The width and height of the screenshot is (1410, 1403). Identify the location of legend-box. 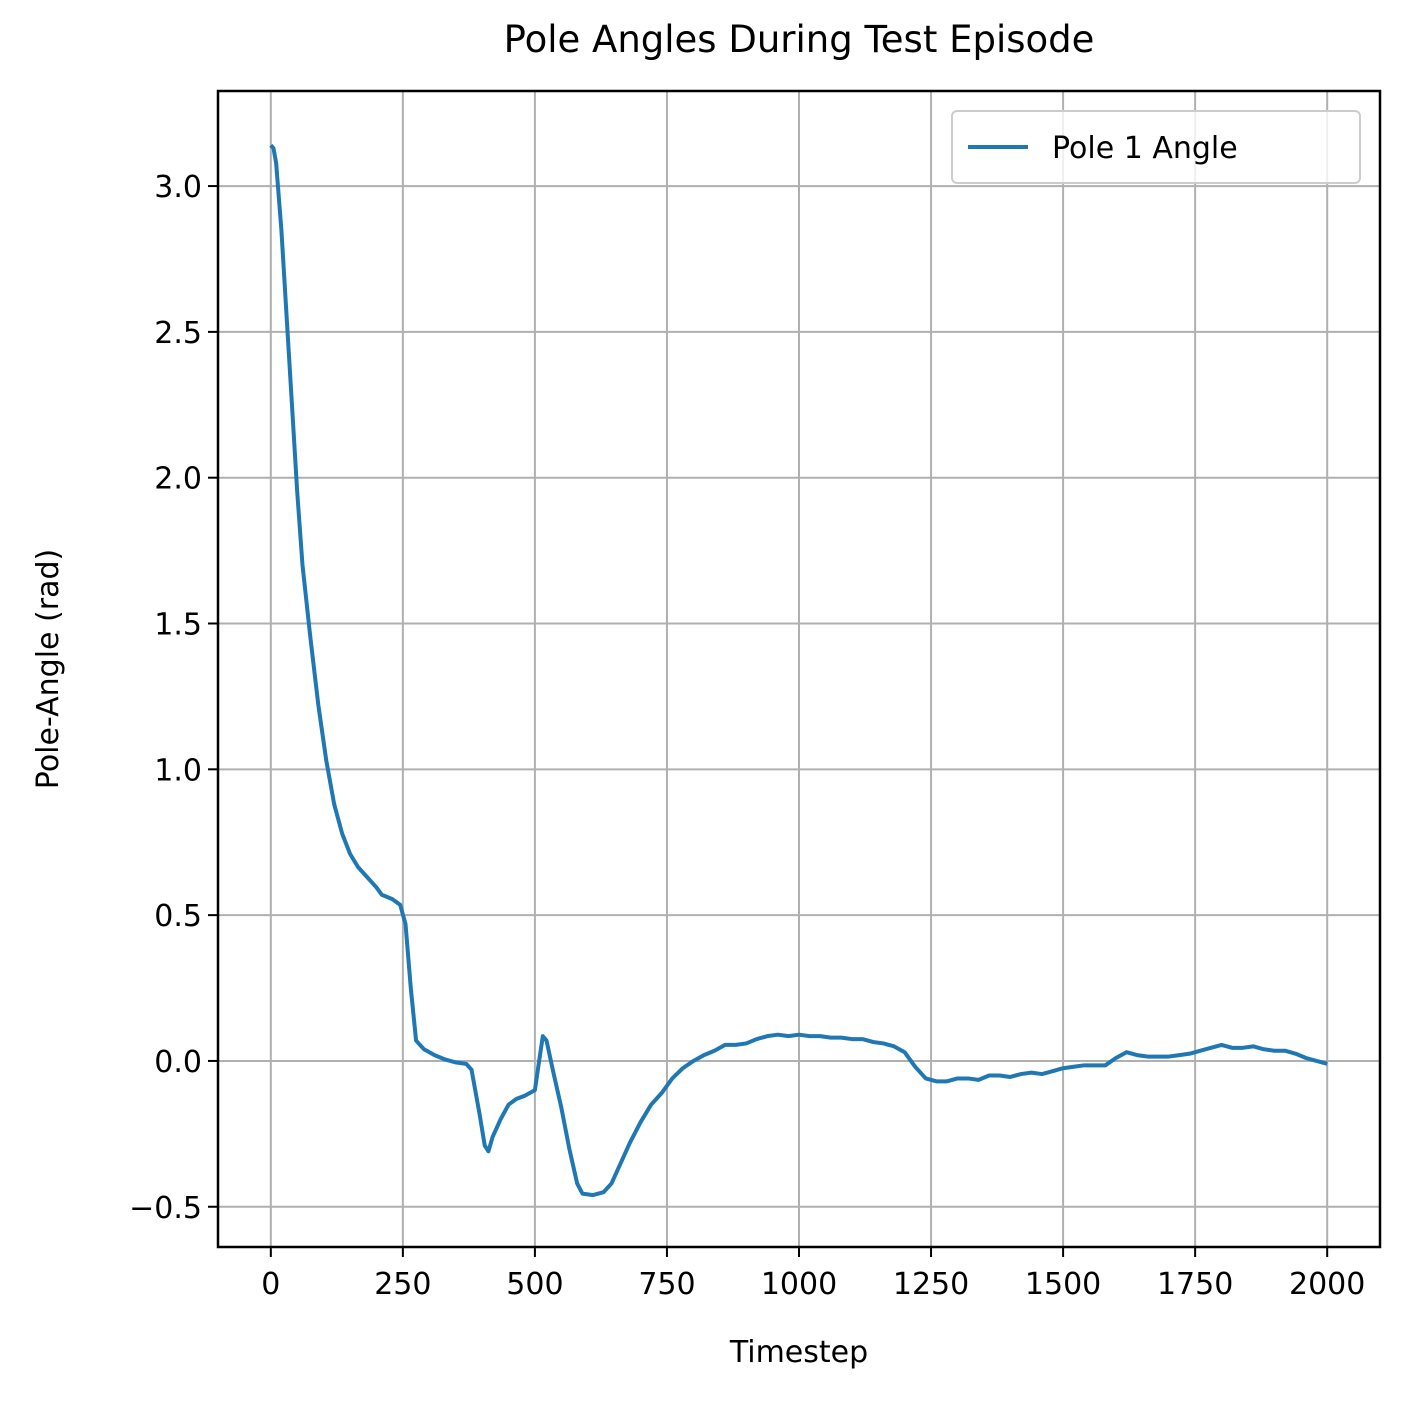
(1156, 147).